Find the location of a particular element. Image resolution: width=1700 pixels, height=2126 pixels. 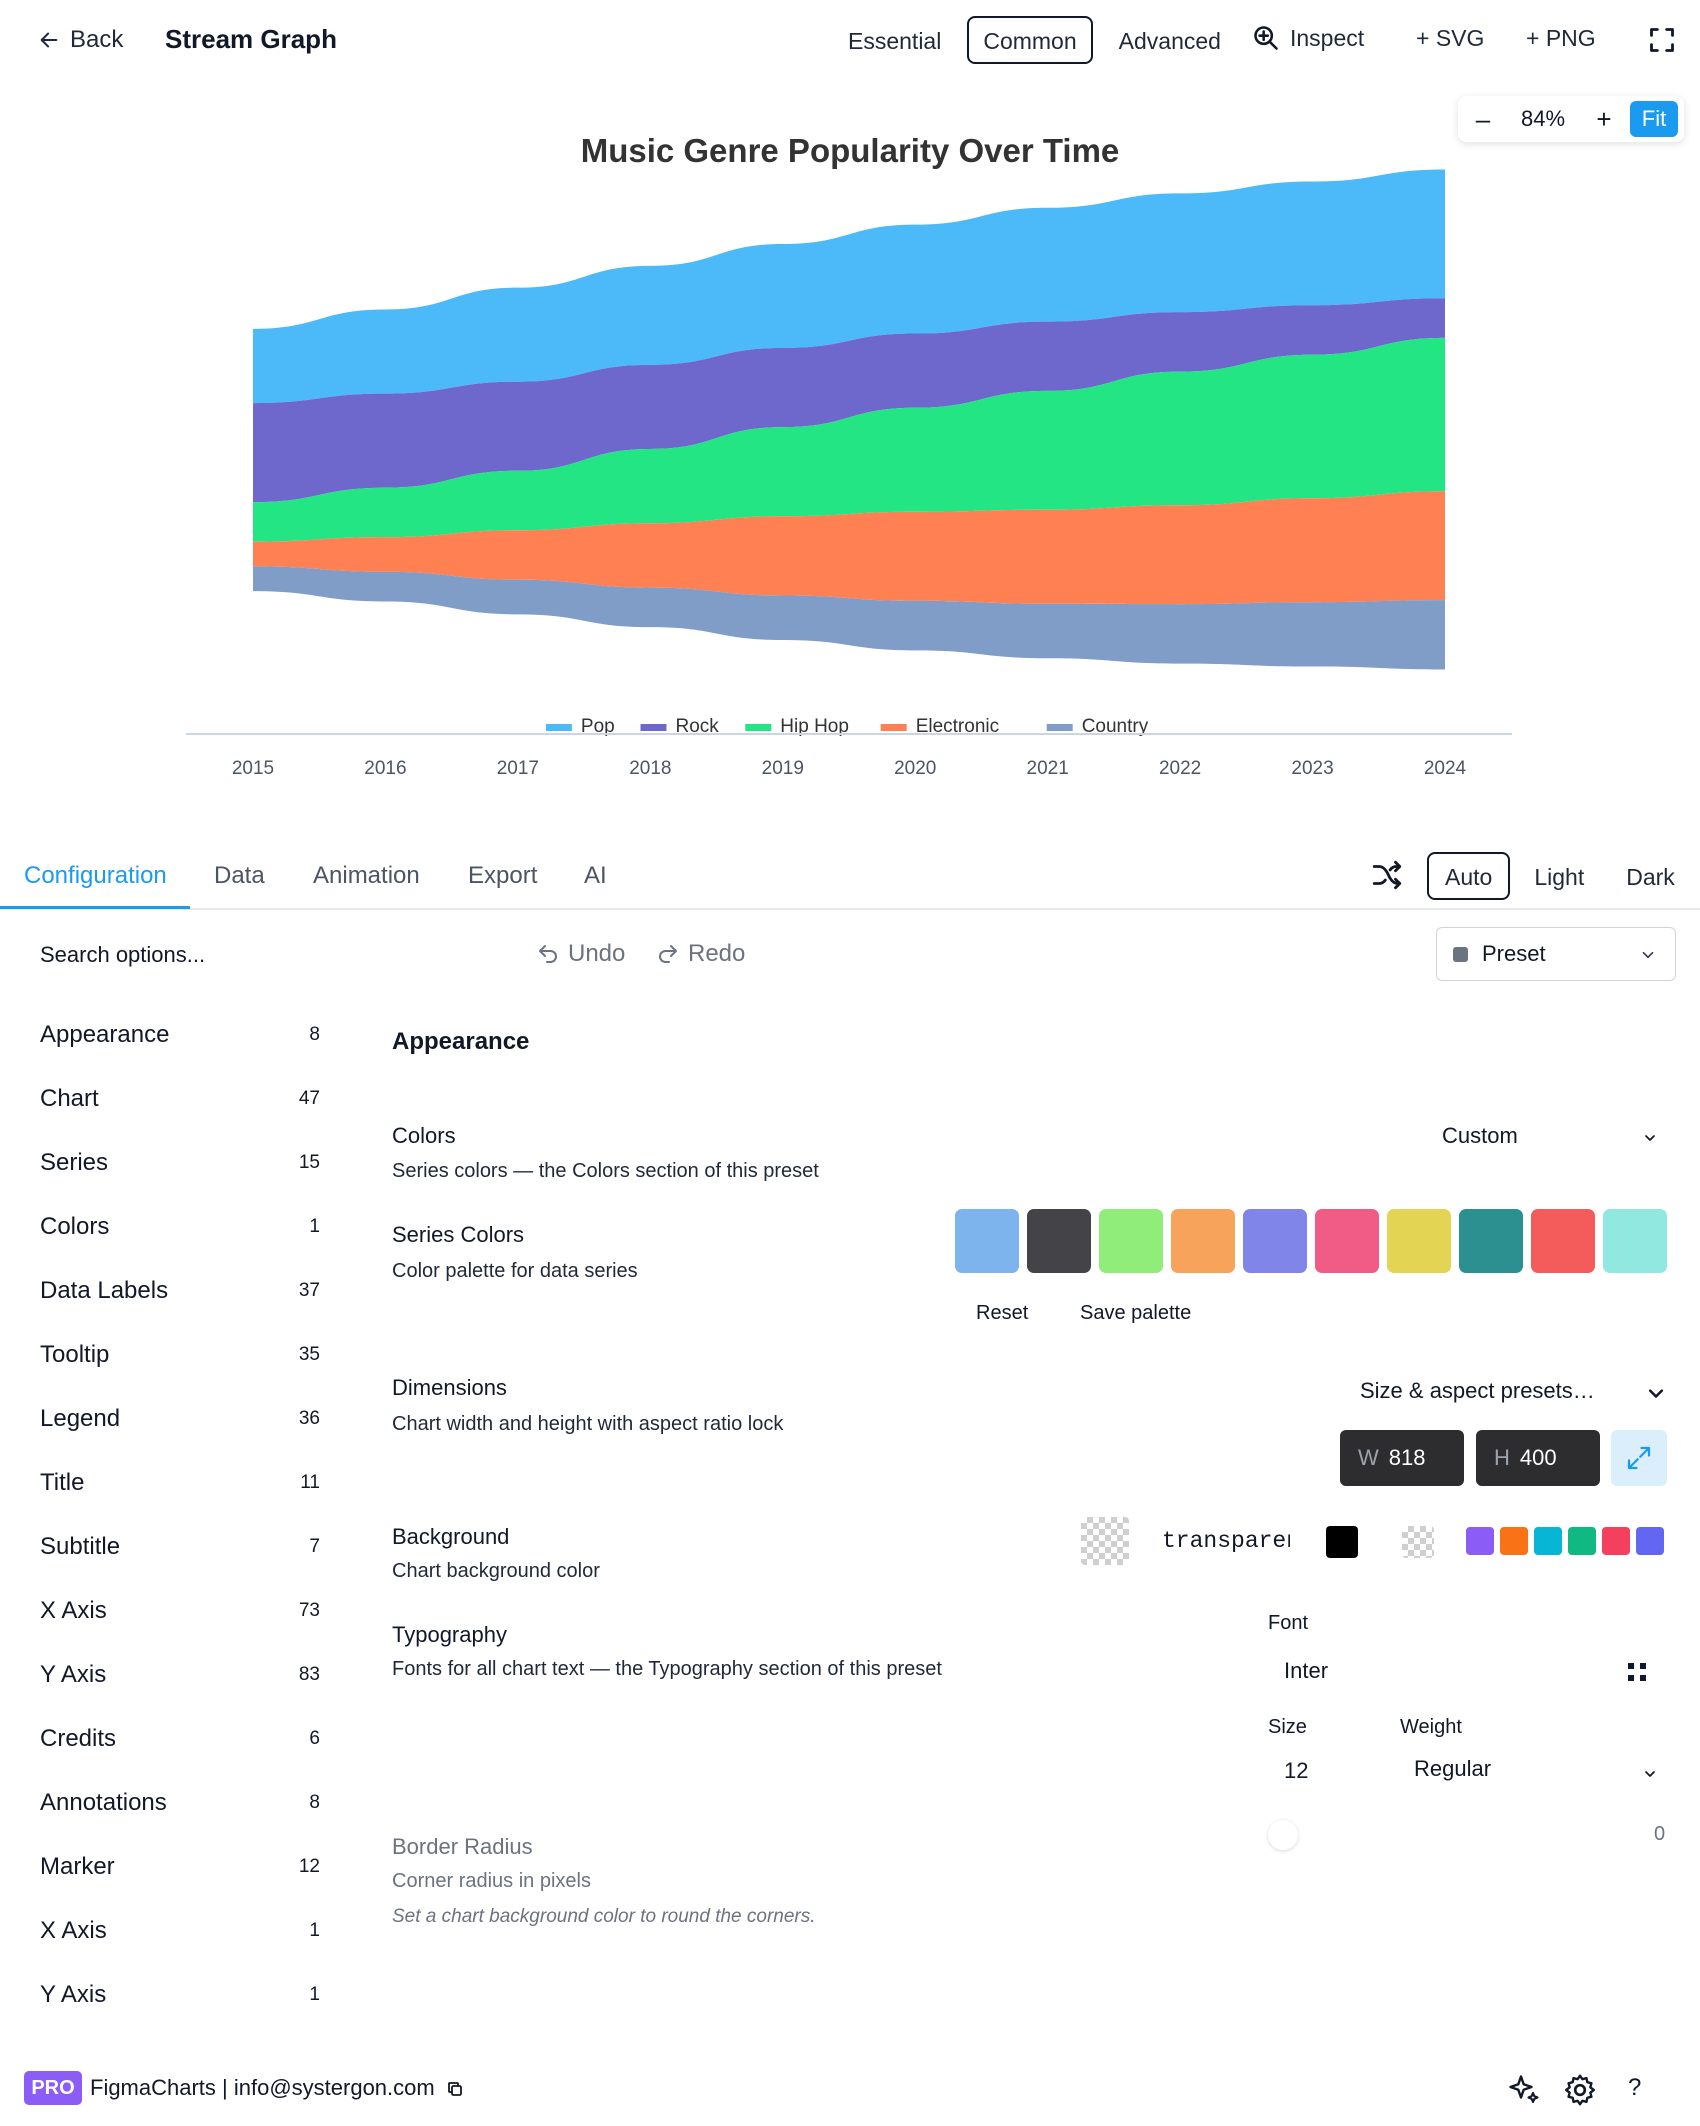

sidebar-item-y-axis: Y Axis 83 is located at coordinates (180, 1675).